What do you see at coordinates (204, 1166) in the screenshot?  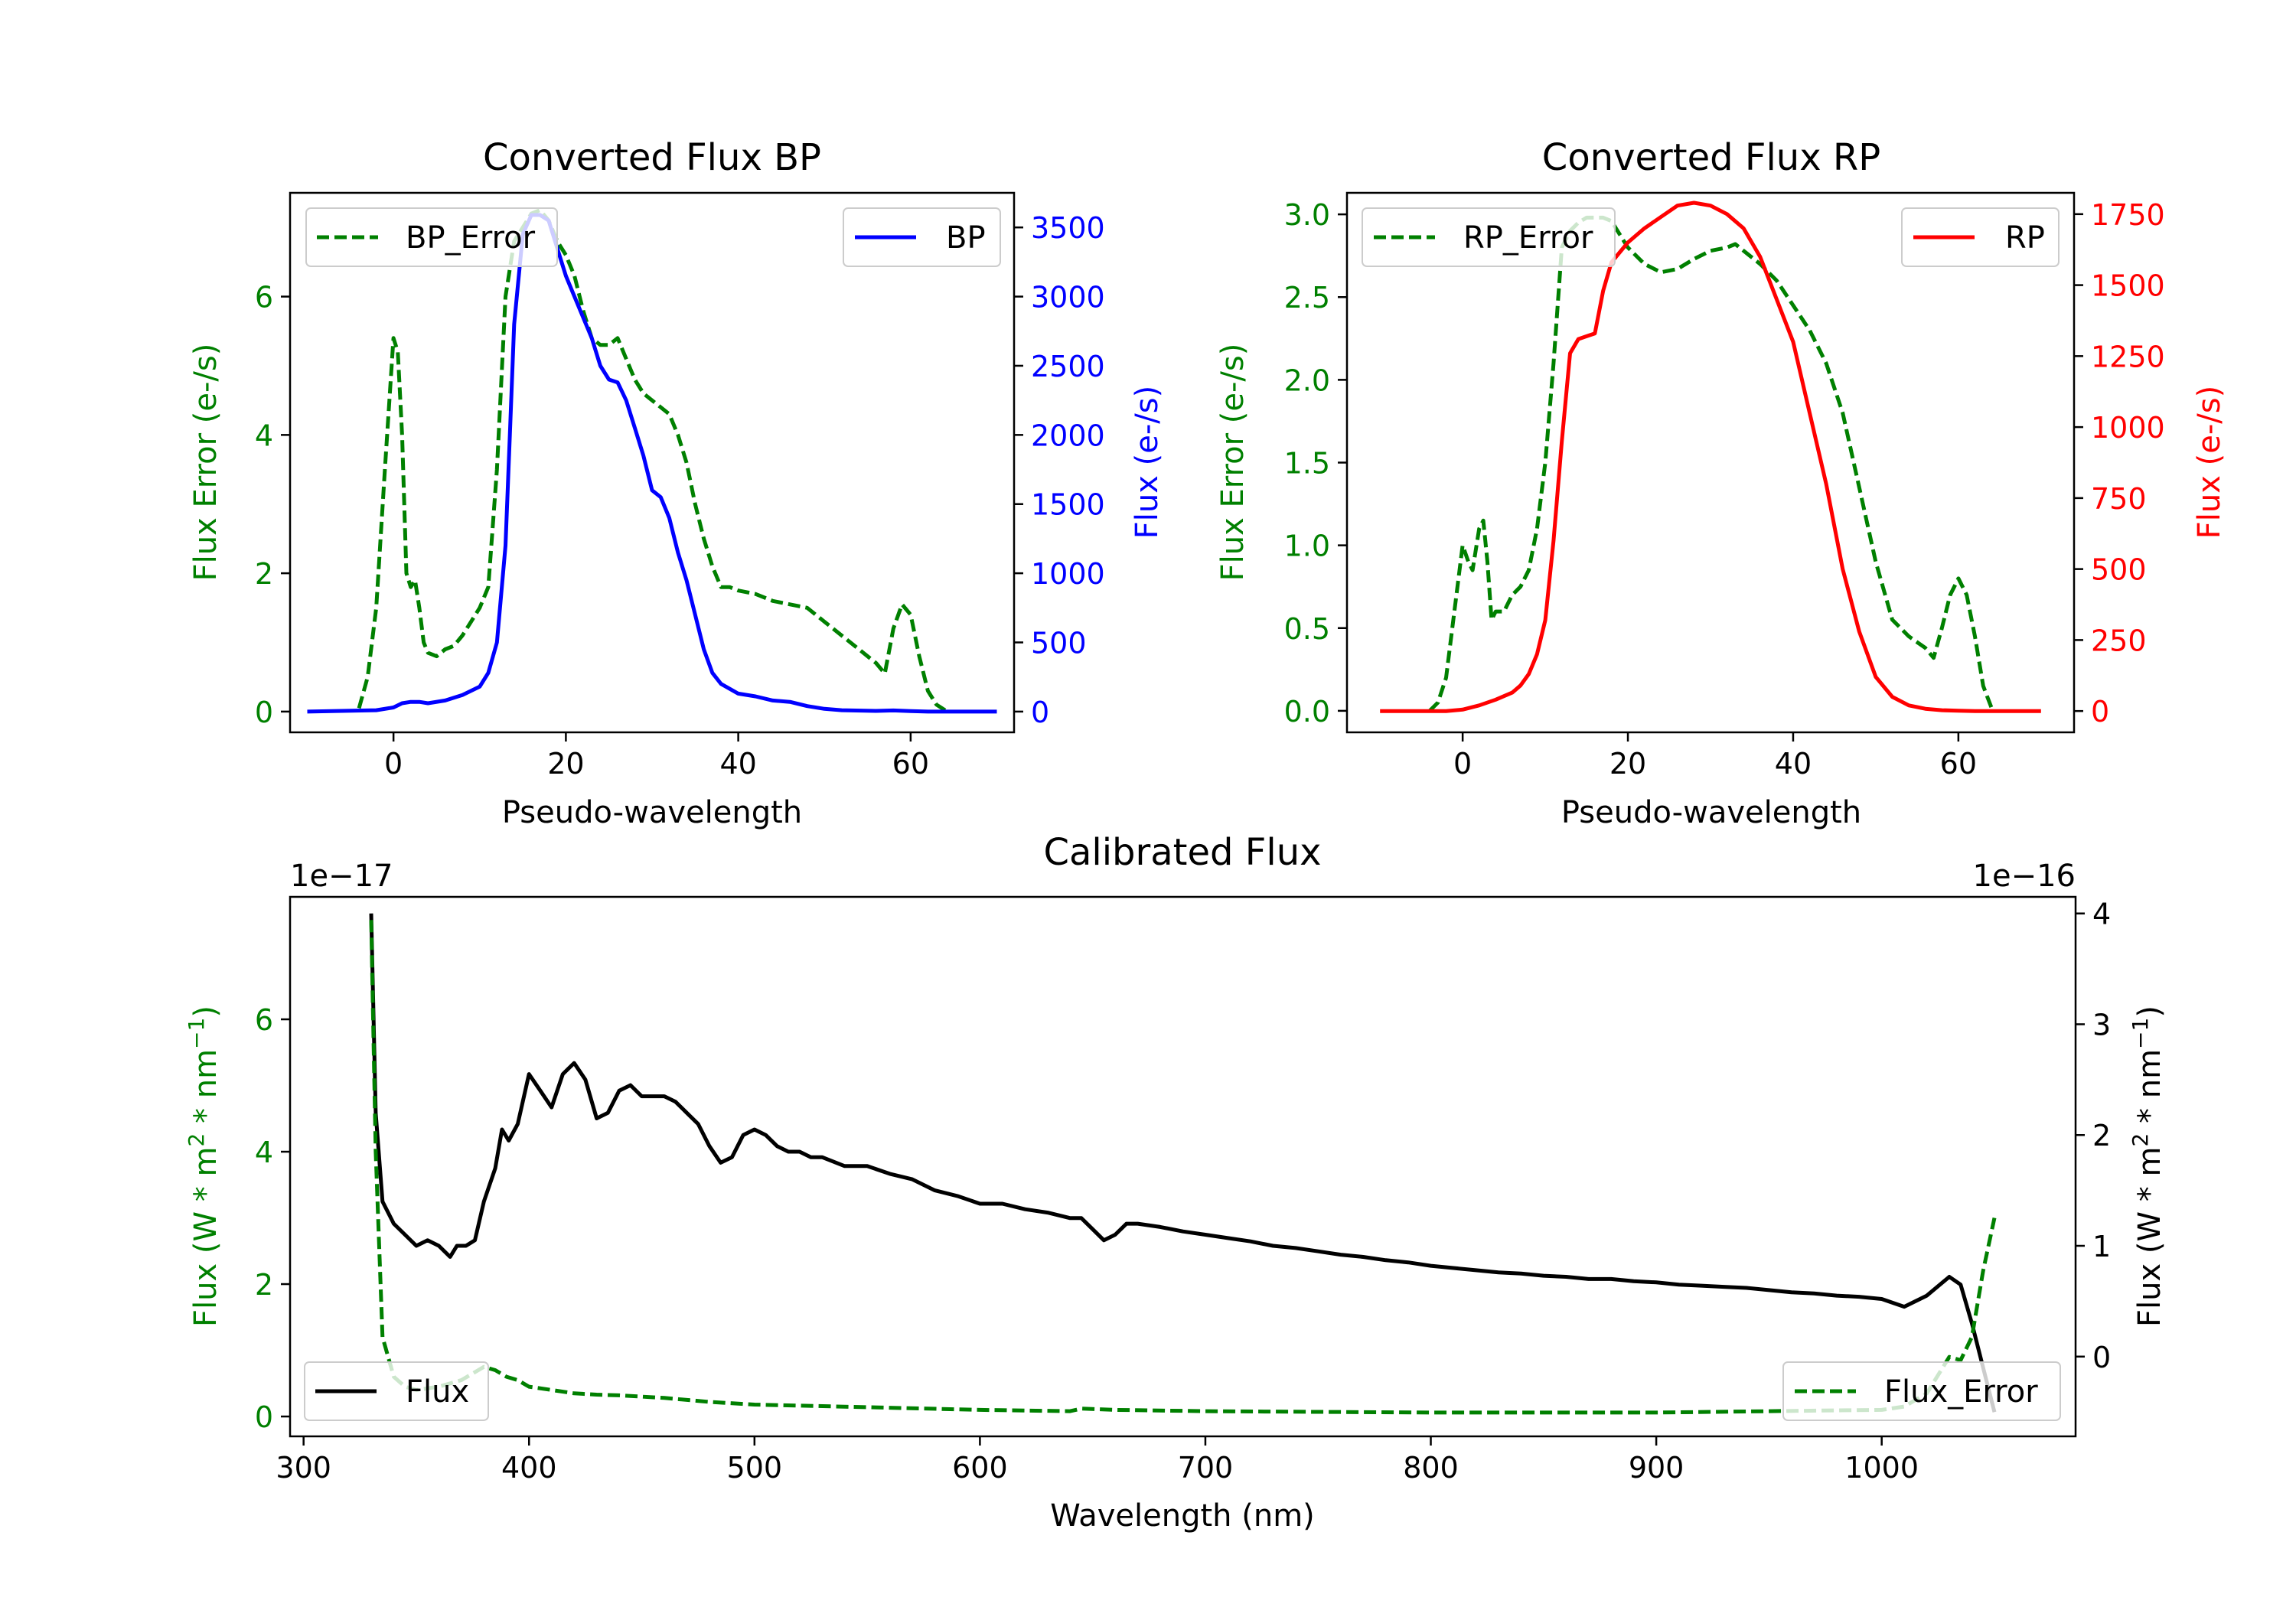 I see `y-axis-label-left: Flux (W * m2 * nm−1)` at bounding box center [204, 1166].